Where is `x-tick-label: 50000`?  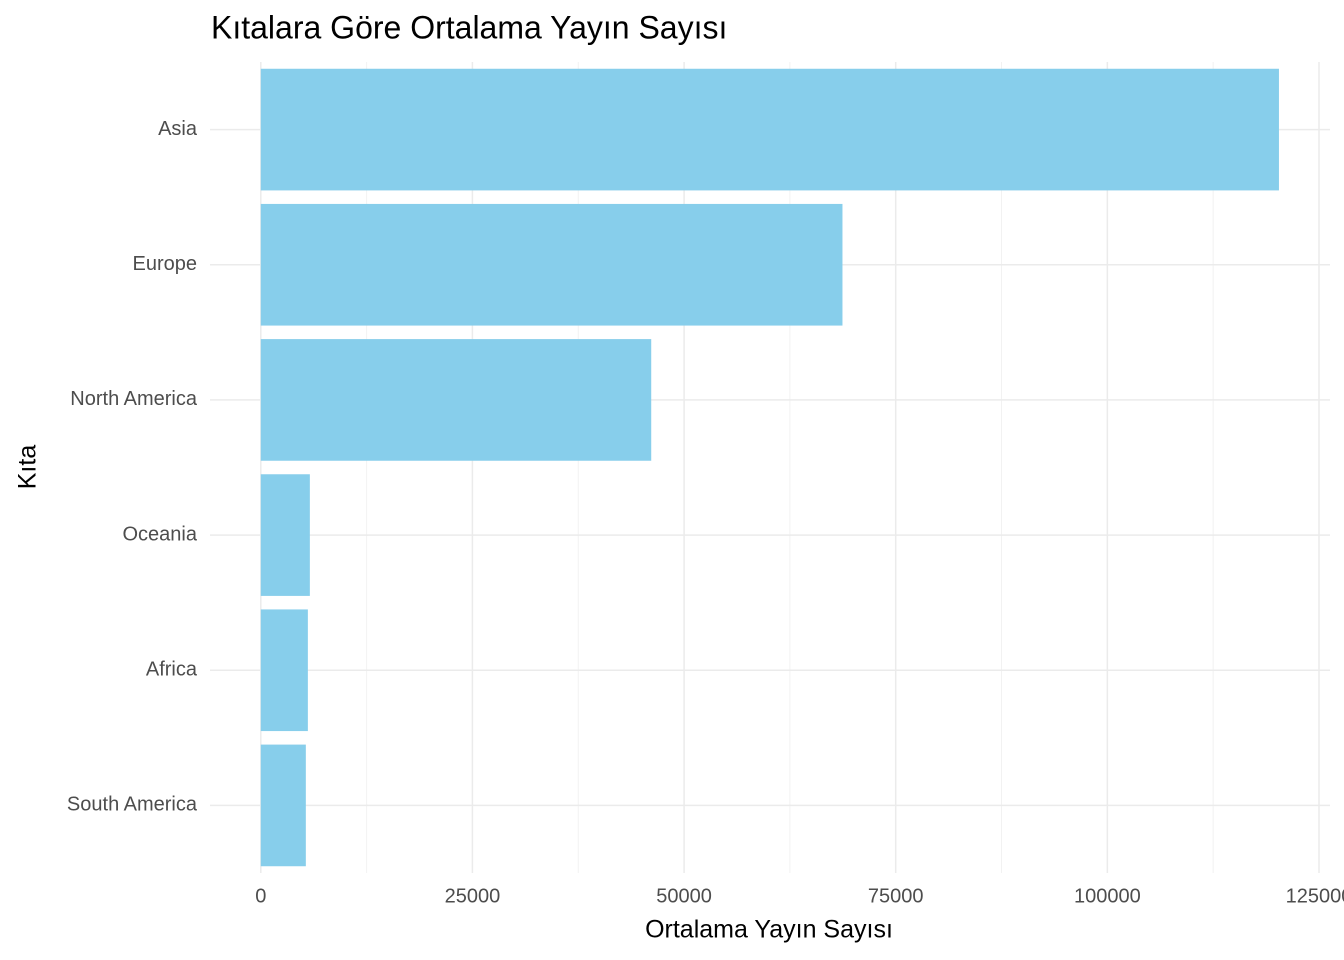
x-tick-label: 50000 is located at coordinates (684, 896).